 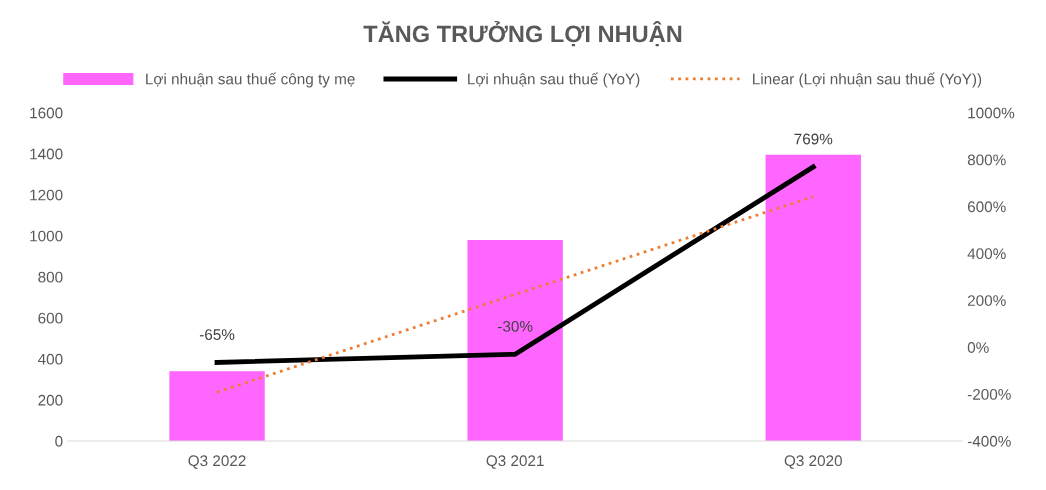 I want to click on y-tick-label: 1000, so click(x=46, y=236).